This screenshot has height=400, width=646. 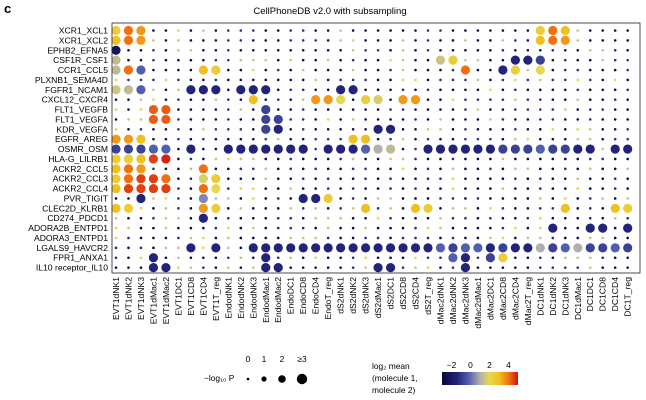 What do you see at coordinates (141, 267) in the screenshot?
I see `dot-IL10 receptor_IL10-EVT1dNK3` at bounding box center [141, 267].